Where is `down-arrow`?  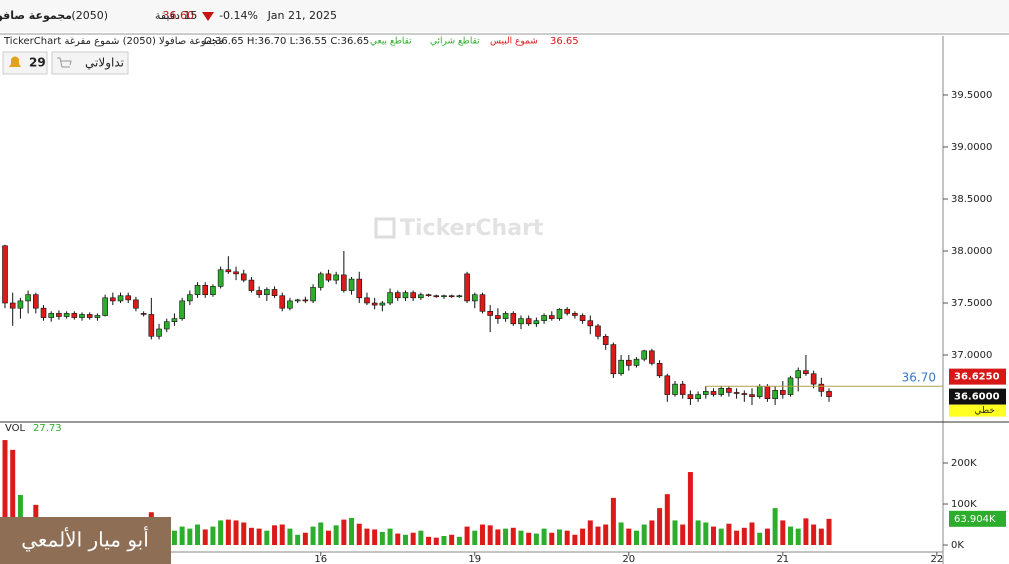
down-arrow is located at coordinates (208, 16).